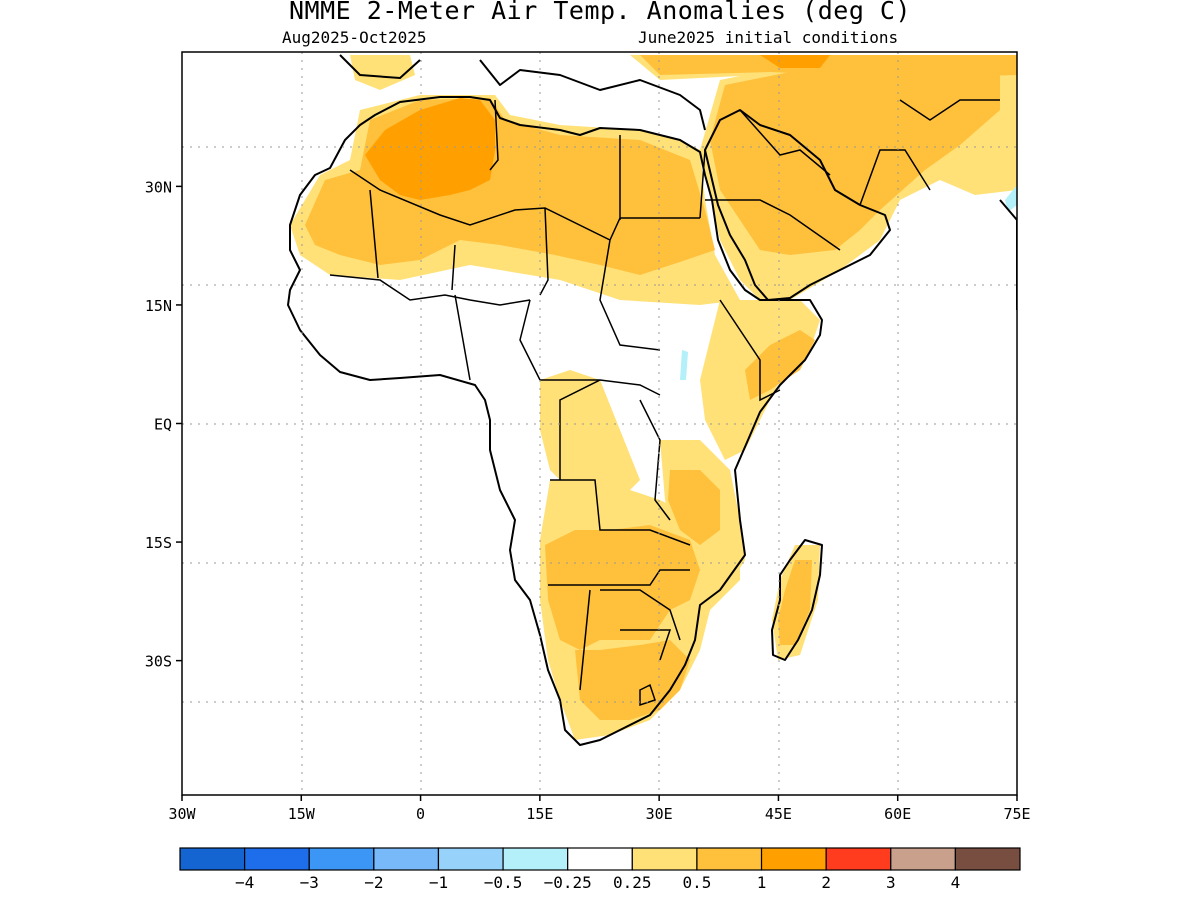 The height and width of the screenshot is (900, 1200). I want to click on colorbar: −4 −3 −2 −1 −0.5 −0.25 0.25 0.5 1 2 3 4, so click(600, 869).